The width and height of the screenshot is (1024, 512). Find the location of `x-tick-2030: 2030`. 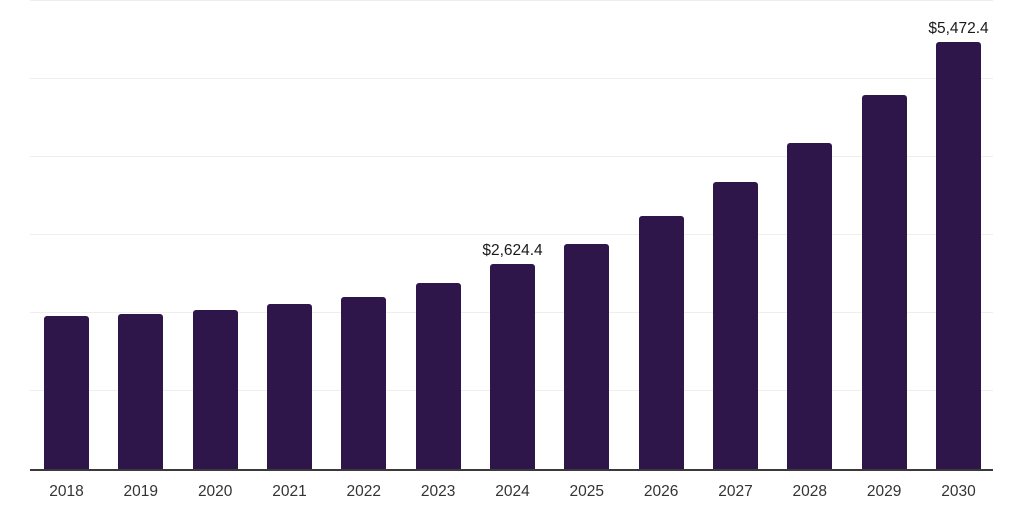

x-tick-2030: 2030 is located at coordinates (958, 491).